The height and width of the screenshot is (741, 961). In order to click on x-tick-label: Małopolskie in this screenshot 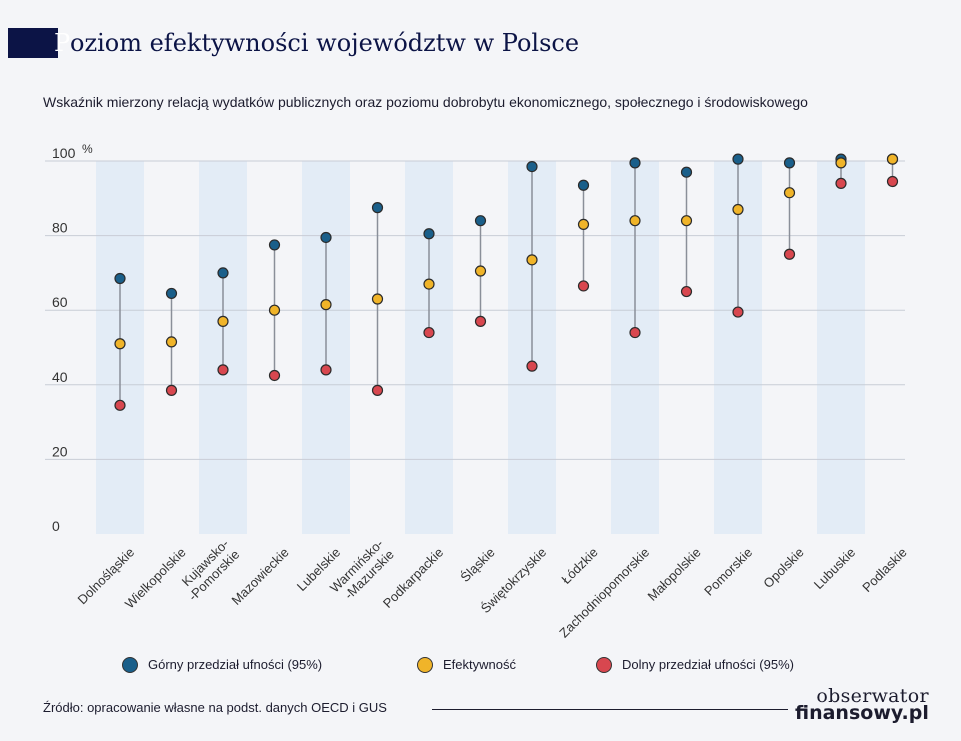, I will do `click(674, 574)`.